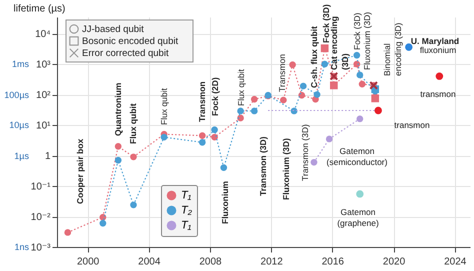 This screenshot has height=271, width=474. What do you see at coordinates (40, 9) in the screenshot?
I see `y-axis-title: lifetime (µs)` at bounding box center [40, 9].